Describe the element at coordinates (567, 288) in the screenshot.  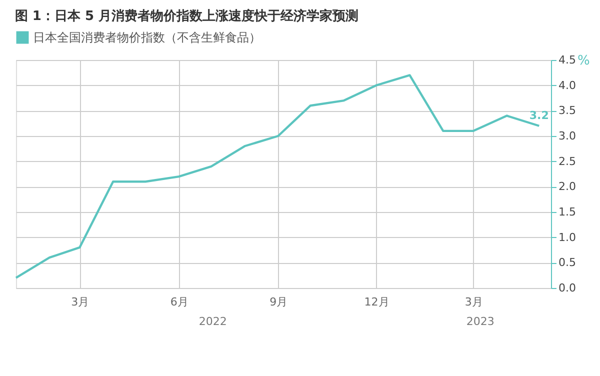
I see `y-tick-label: 0.0` at that location.